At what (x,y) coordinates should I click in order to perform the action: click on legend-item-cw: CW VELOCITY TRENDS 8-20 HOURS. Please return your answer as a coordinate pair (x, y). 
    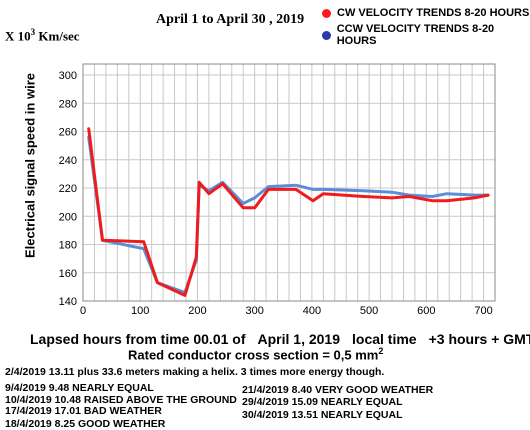
    Looking at the image, I should click on (425, 13).